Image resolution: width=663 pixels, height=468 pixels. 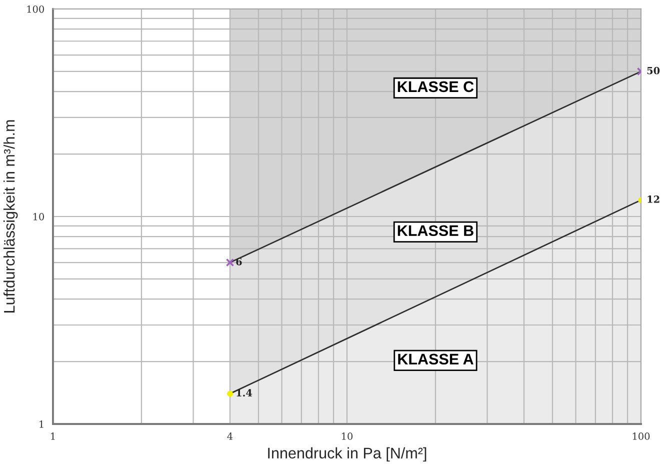 I want to click on y-tick-label: 100, so click(x=35, y=9).